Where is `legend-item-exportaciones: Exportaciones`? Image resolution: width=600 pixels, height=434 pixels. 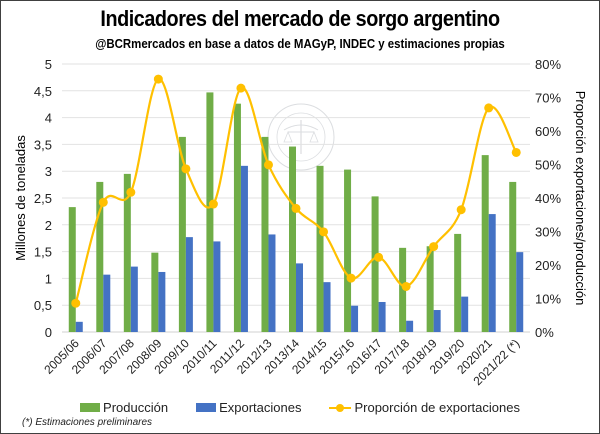
legend-item-exportaciones: Exportaciones is located at coordinates (248, 407).